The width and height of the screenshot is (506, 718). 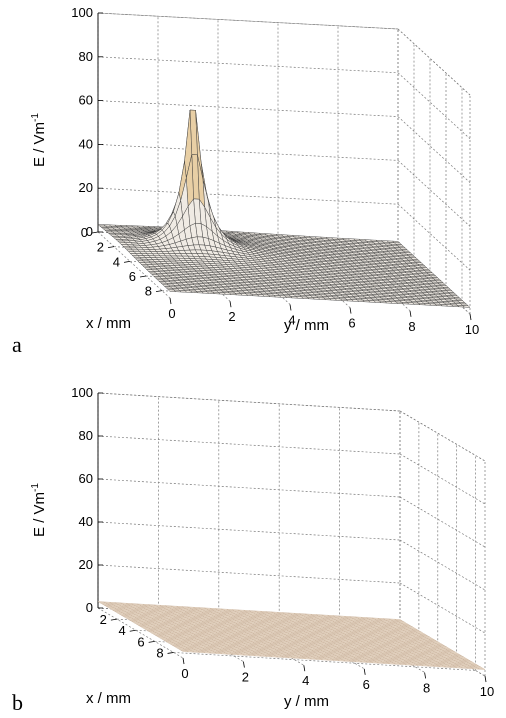 What do you see at coordinates (291, 635) in the screenshot?
I see `surface-mesh` at bounding box center [291, 635].